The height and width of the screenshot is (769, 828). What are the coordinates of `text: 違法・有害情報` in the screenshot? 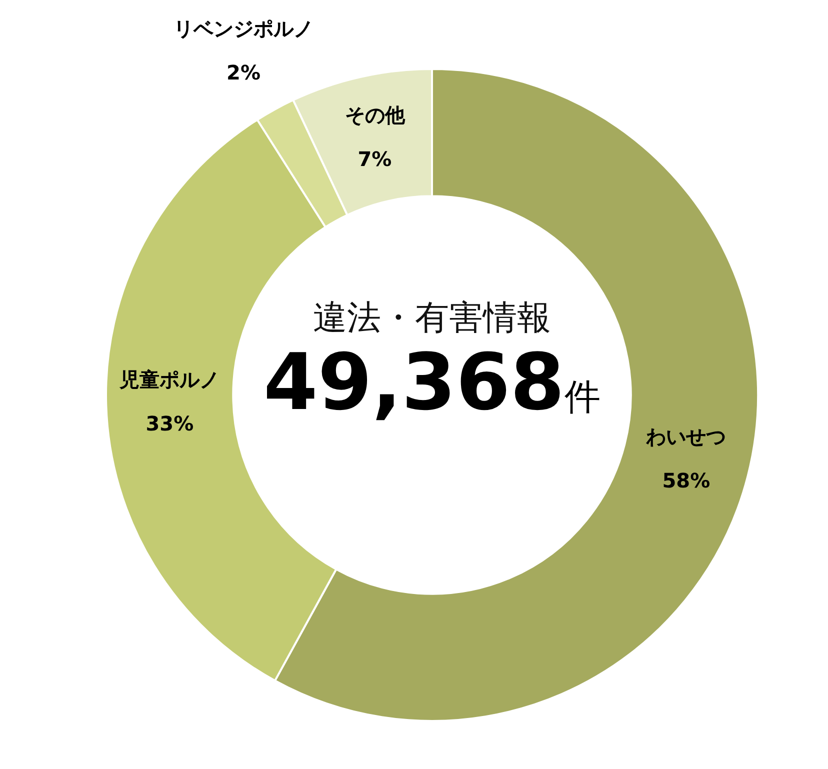 It's located at (432, 318).